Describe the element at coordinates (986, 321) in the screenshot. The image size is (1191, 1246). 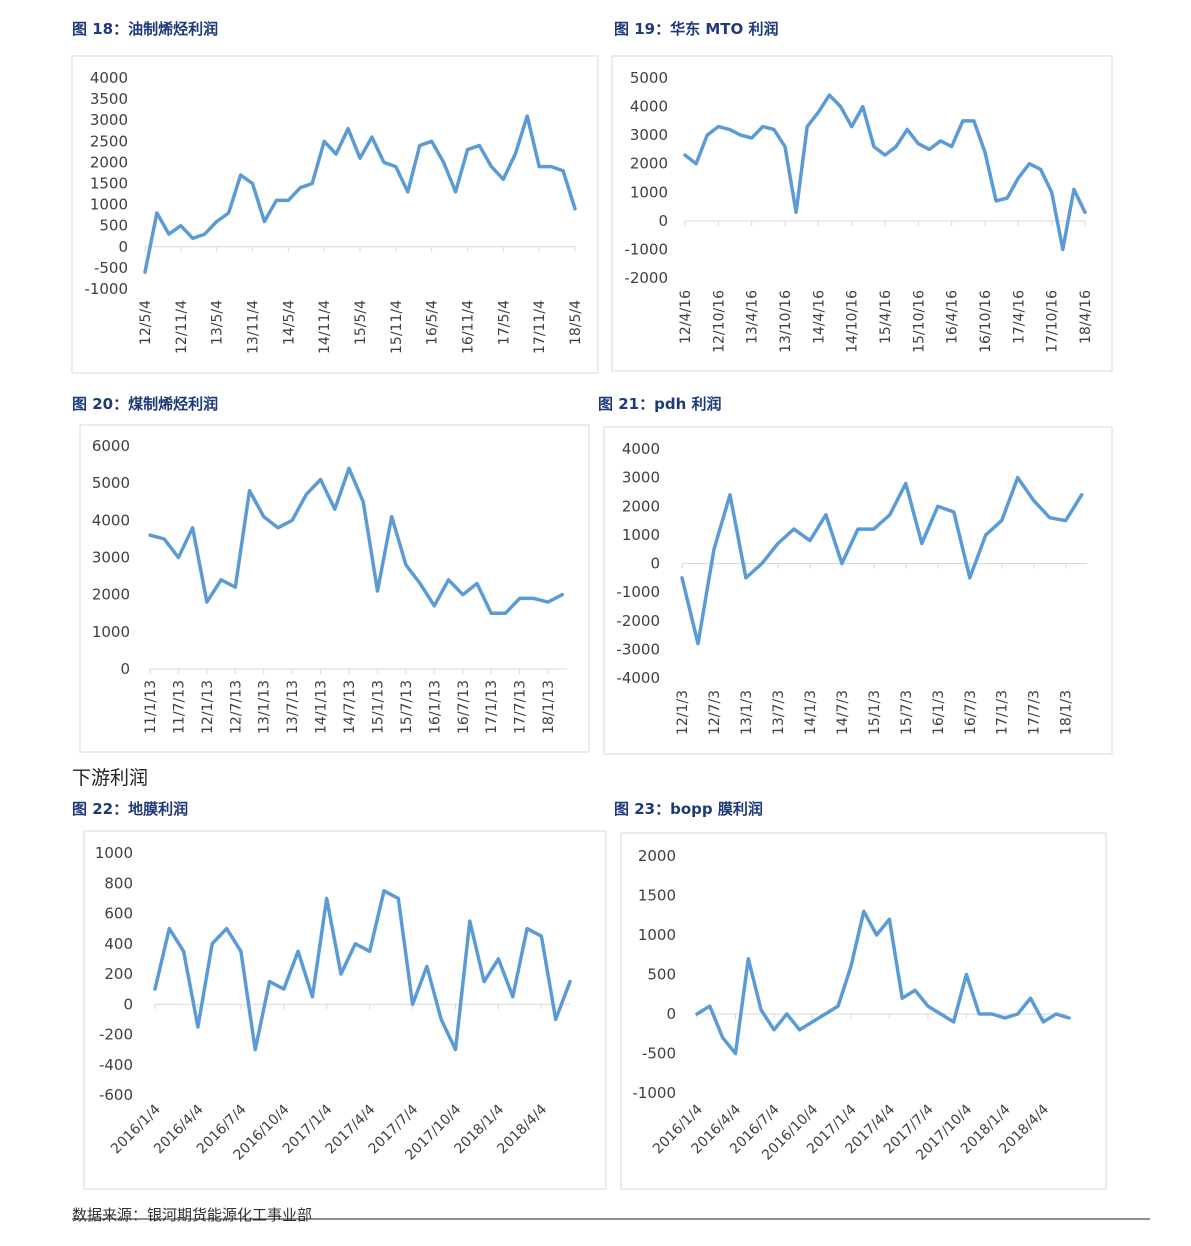
I see `x-tick-label: 16/10/16` at that location.